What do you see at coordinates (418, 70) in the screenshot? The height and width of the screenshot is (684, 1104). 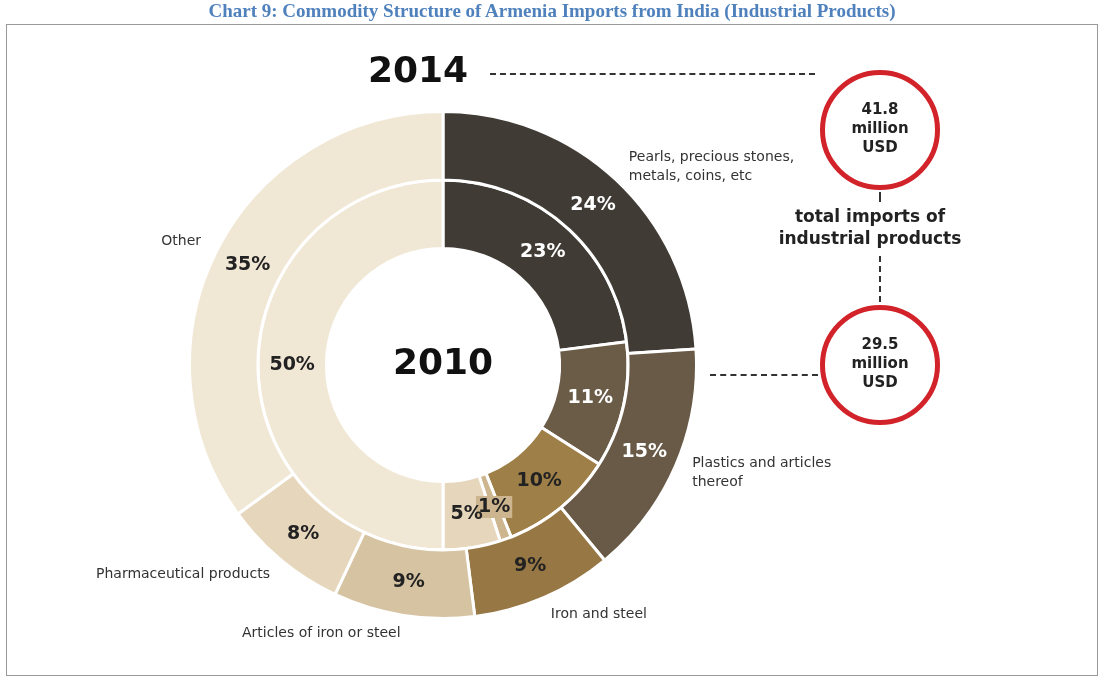 I see `slice-label: 2014` at bounding box center [418, 70].